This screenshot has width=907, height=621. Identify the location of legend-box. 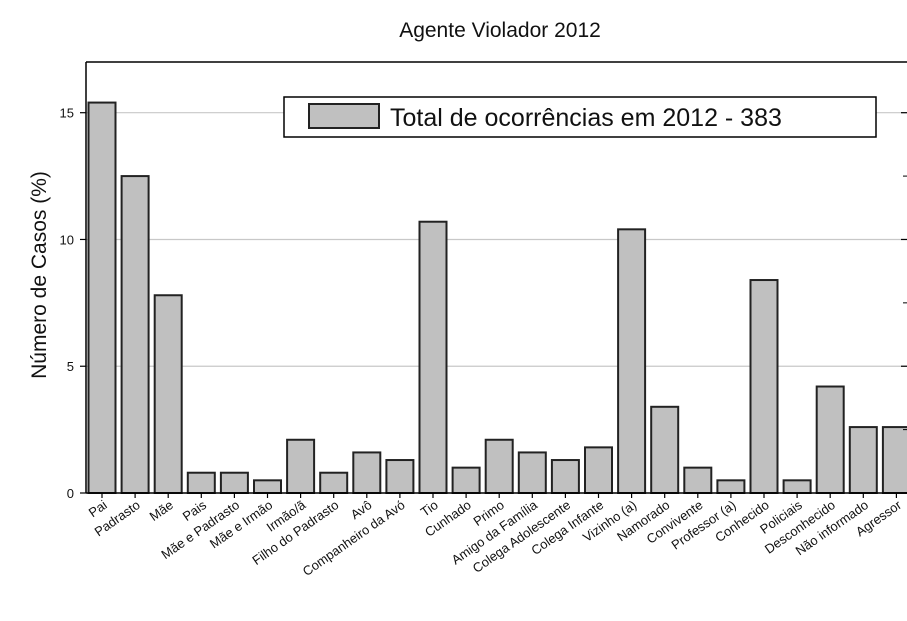
(580, 117).